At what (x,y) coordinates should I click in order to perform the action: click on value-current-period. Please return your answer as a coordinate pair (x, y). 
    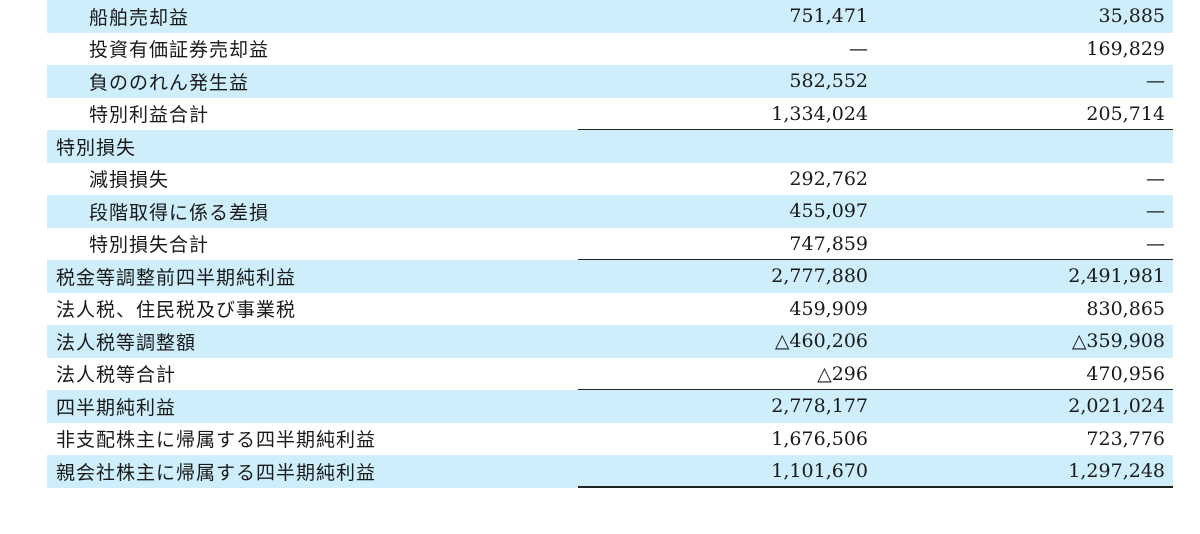
    Looking at the image, I should click on (743, 146).